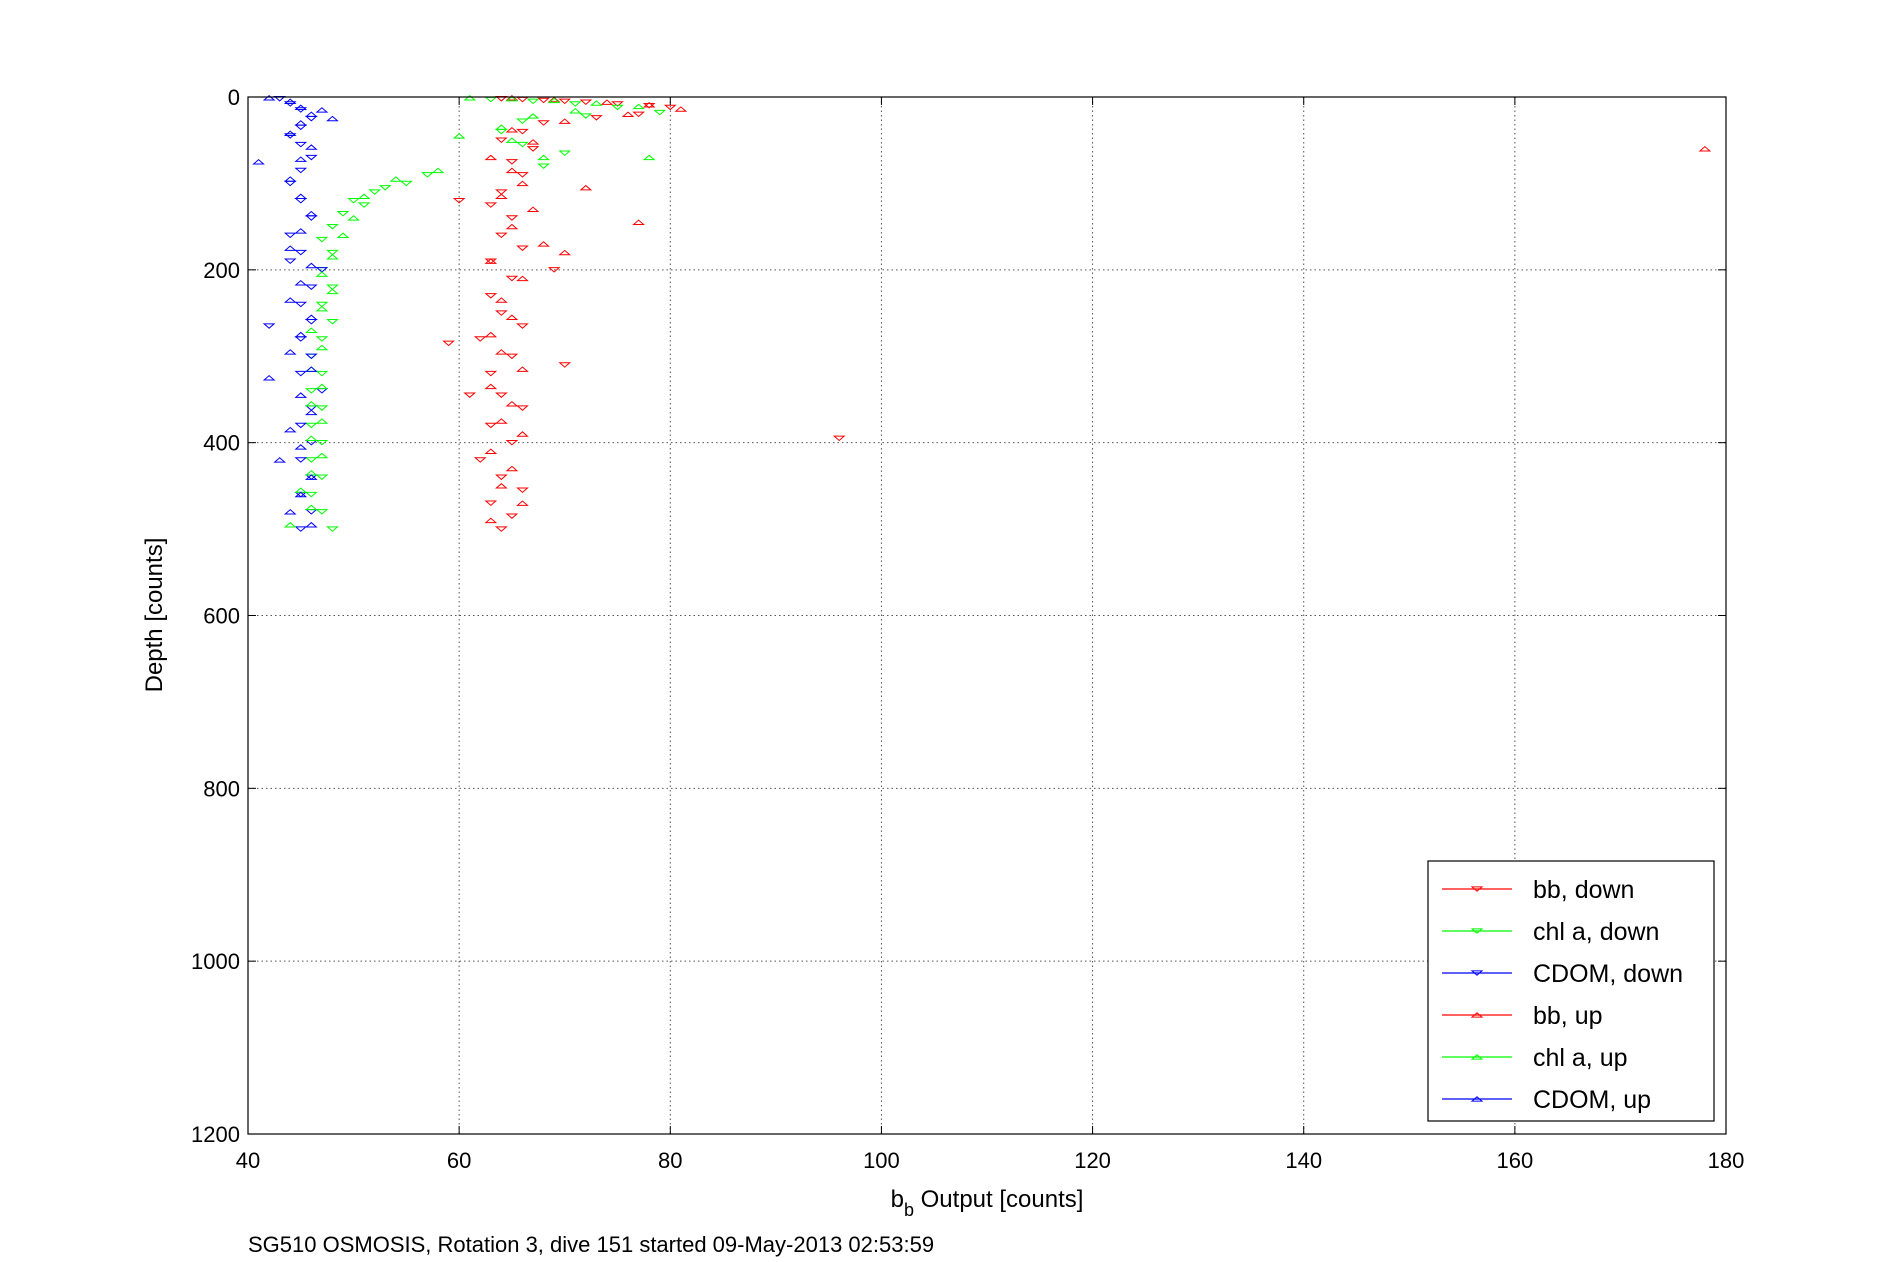  I want to click on x-tick-label: 160, so click(1514, 1160).